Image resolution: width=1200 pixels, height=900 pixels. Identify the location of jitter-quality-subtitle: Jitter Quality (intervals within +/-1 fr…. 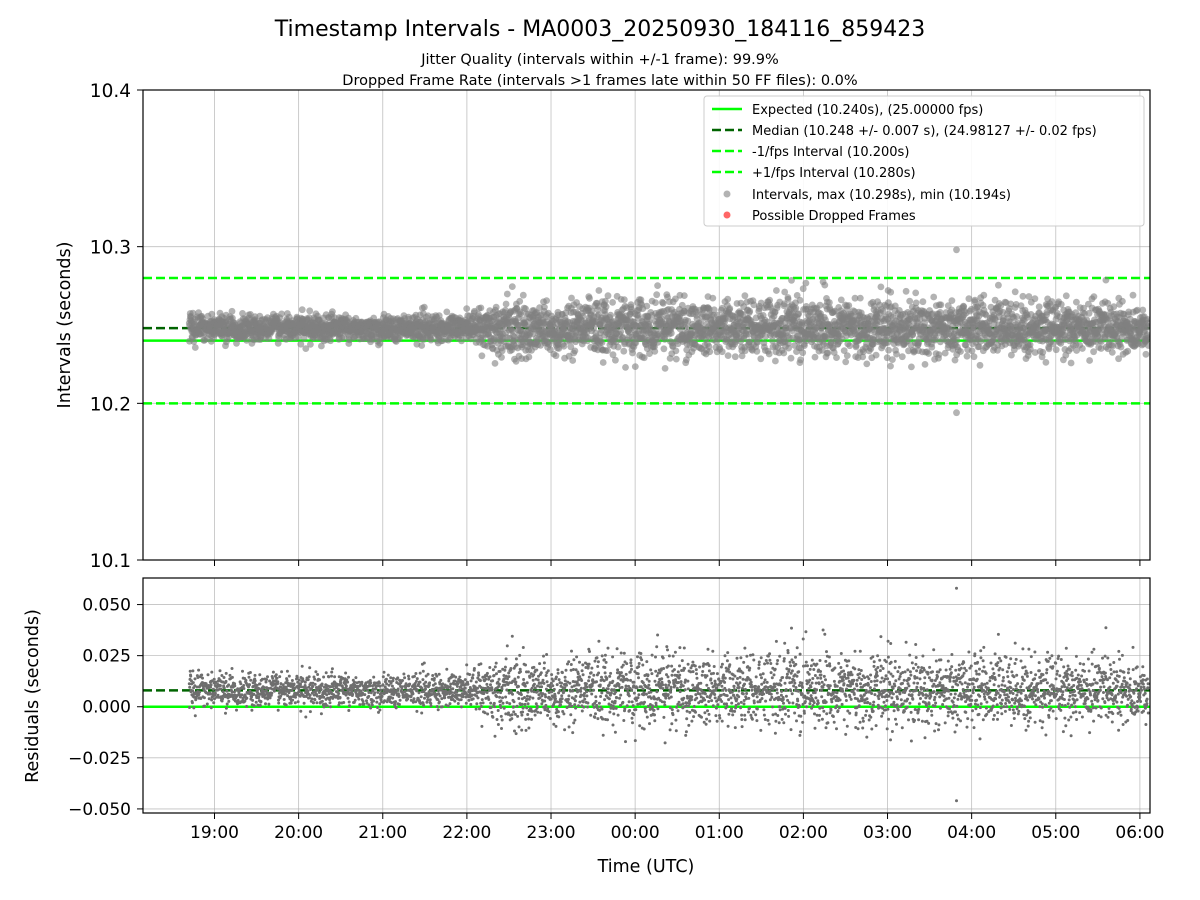
(599, 60).